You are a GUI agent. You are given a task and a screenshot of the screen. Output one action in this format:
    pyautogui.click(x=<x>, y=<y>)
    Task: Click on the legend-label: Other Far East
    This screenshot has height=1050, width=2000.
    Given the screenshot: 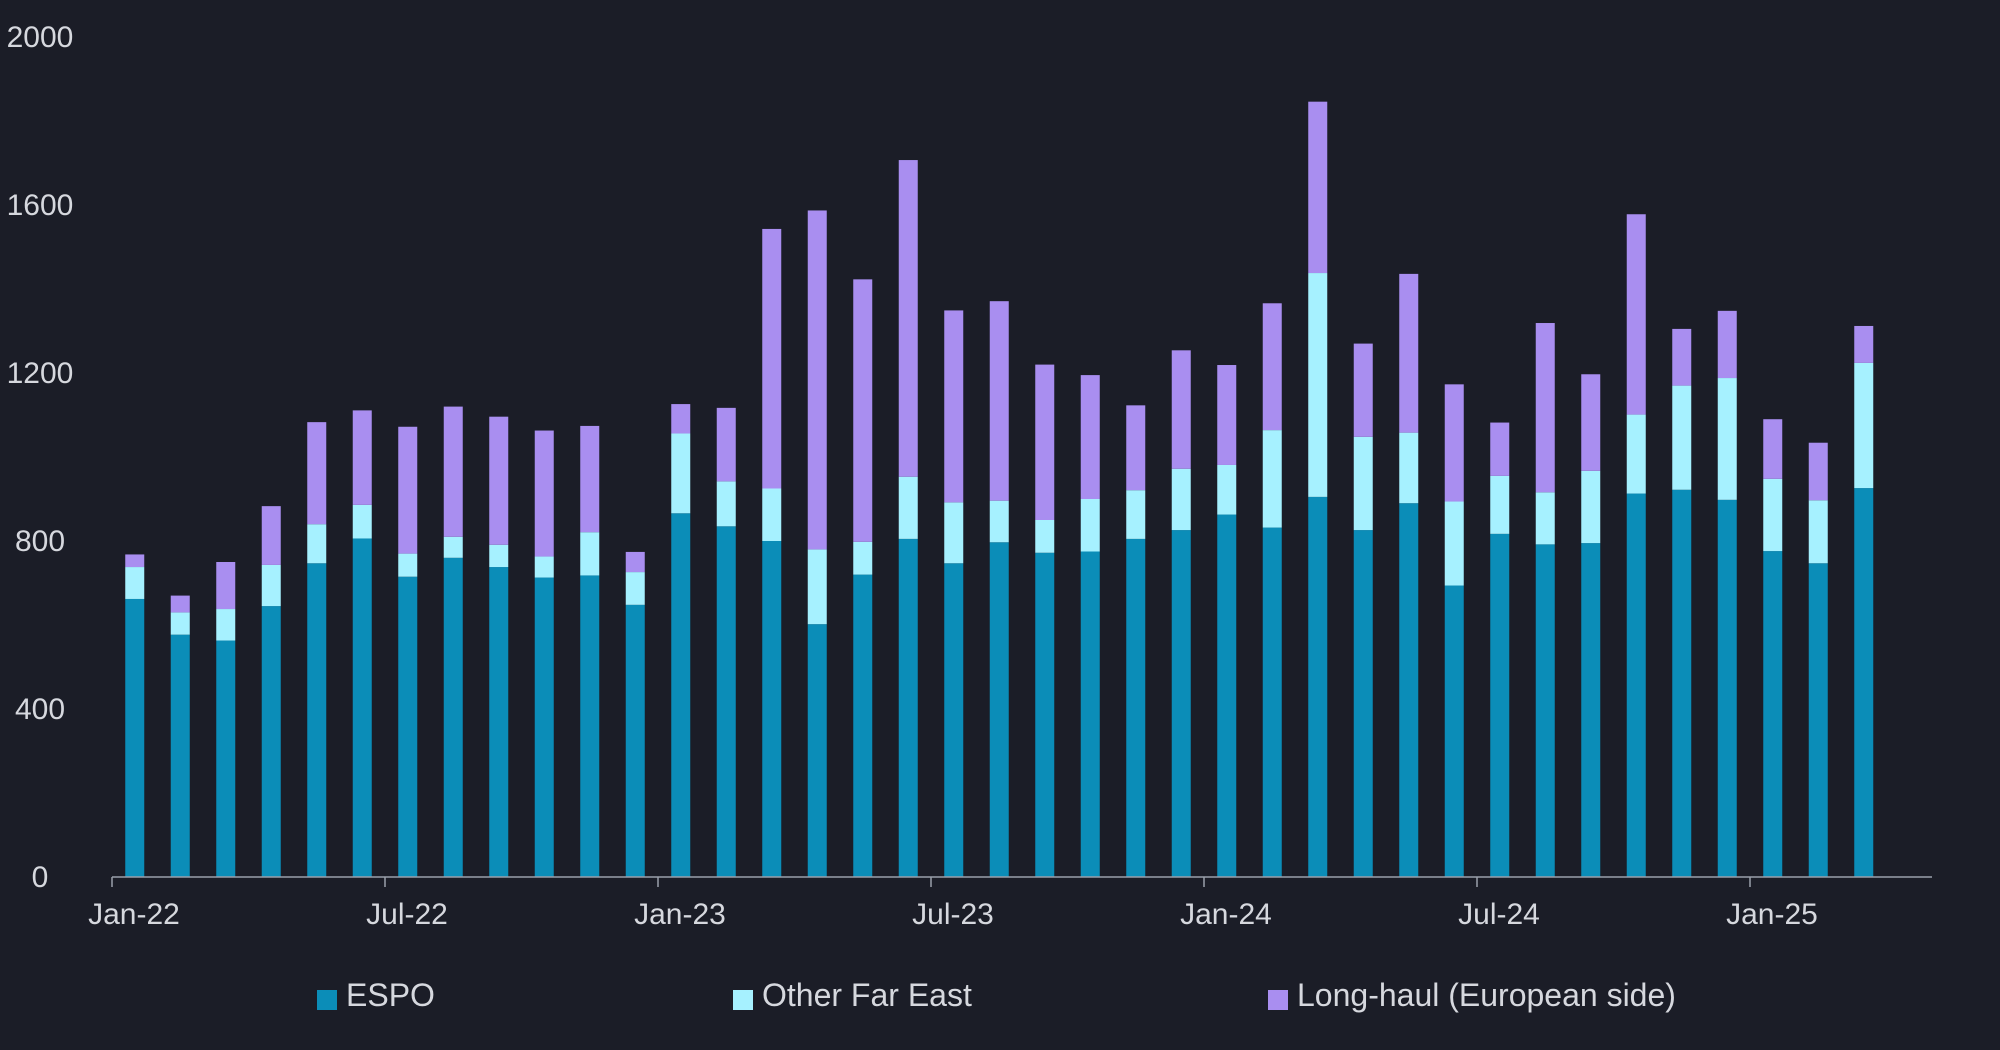 What is the action you would take?
    pyautogui.click(x=867, y=995)
    